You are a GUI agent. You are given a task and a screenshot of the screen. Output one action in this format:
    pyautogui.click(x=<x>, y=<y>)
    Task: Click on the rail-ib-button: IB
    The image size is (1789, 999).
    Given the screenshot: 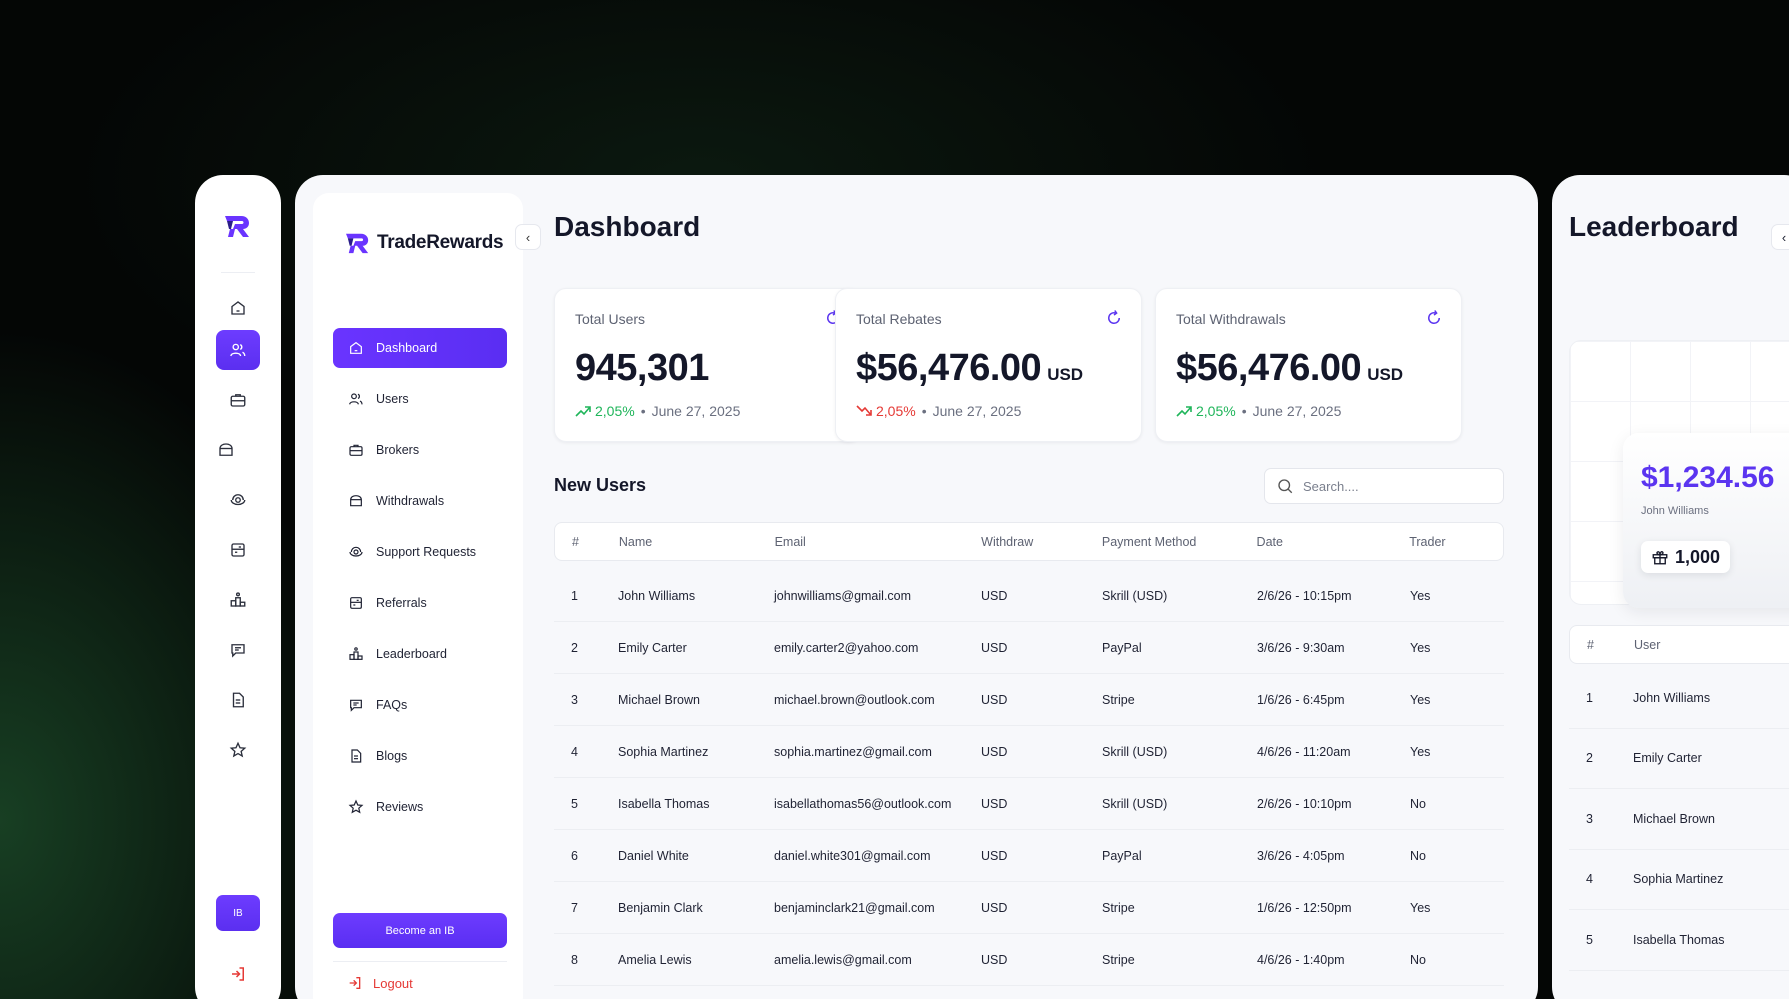 What is the action you would take?
    pyautogui.click(x=238, y=913)
    